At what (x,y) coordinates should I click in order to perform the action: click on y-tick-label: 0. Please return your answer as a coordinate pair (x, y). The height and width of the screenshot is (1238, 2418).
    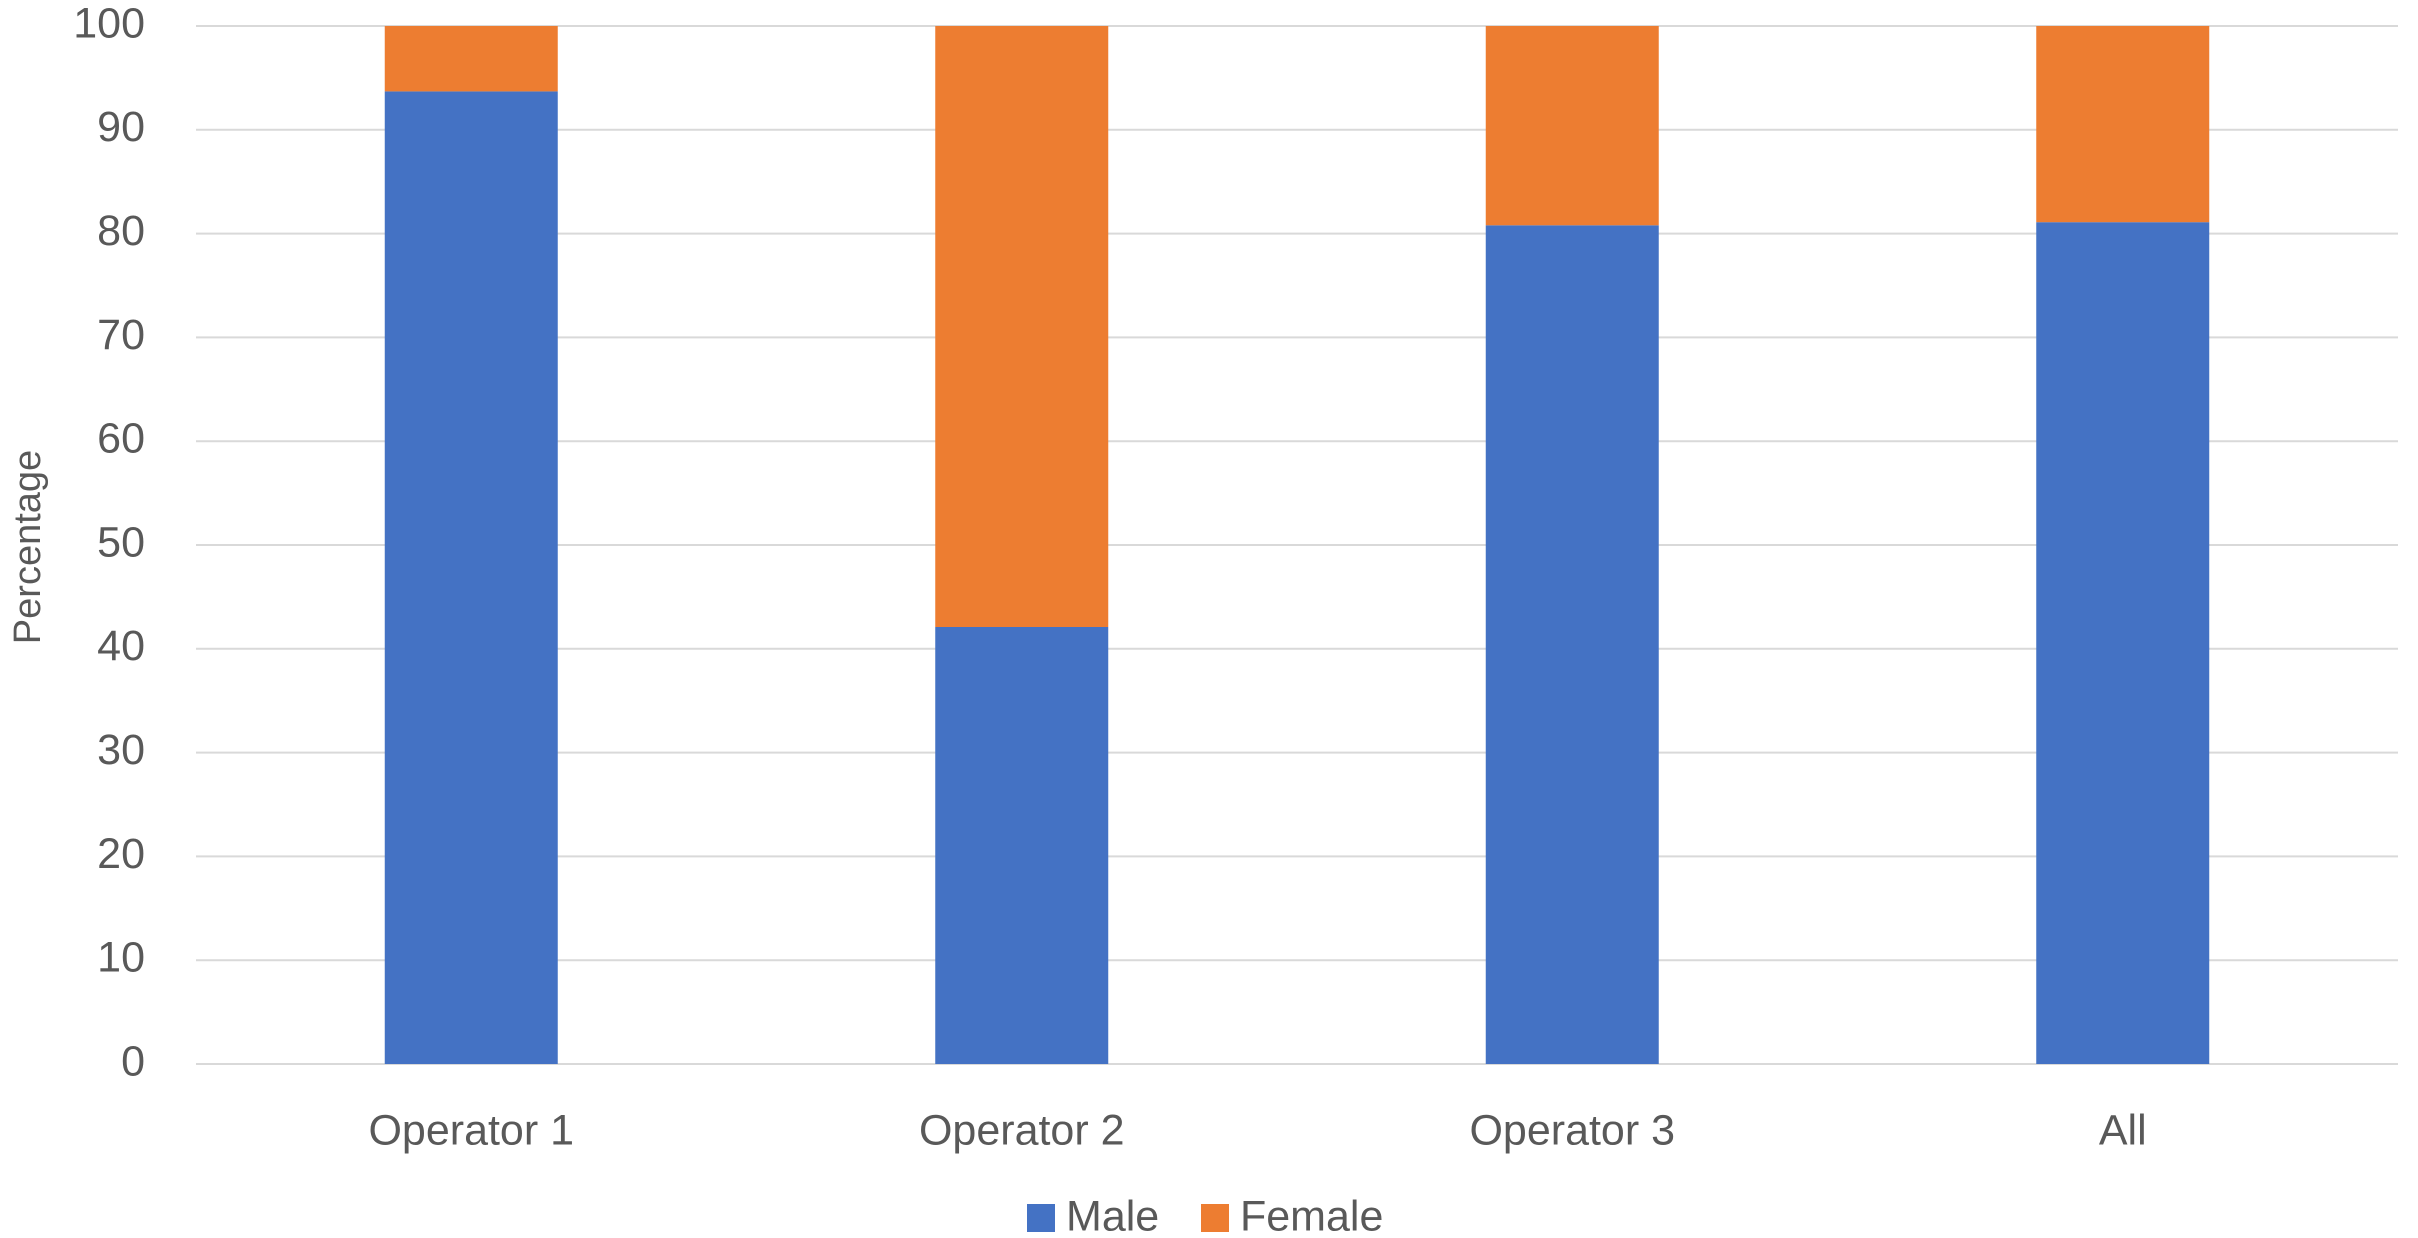
    Looking at the image, I should click on (133, 1061).